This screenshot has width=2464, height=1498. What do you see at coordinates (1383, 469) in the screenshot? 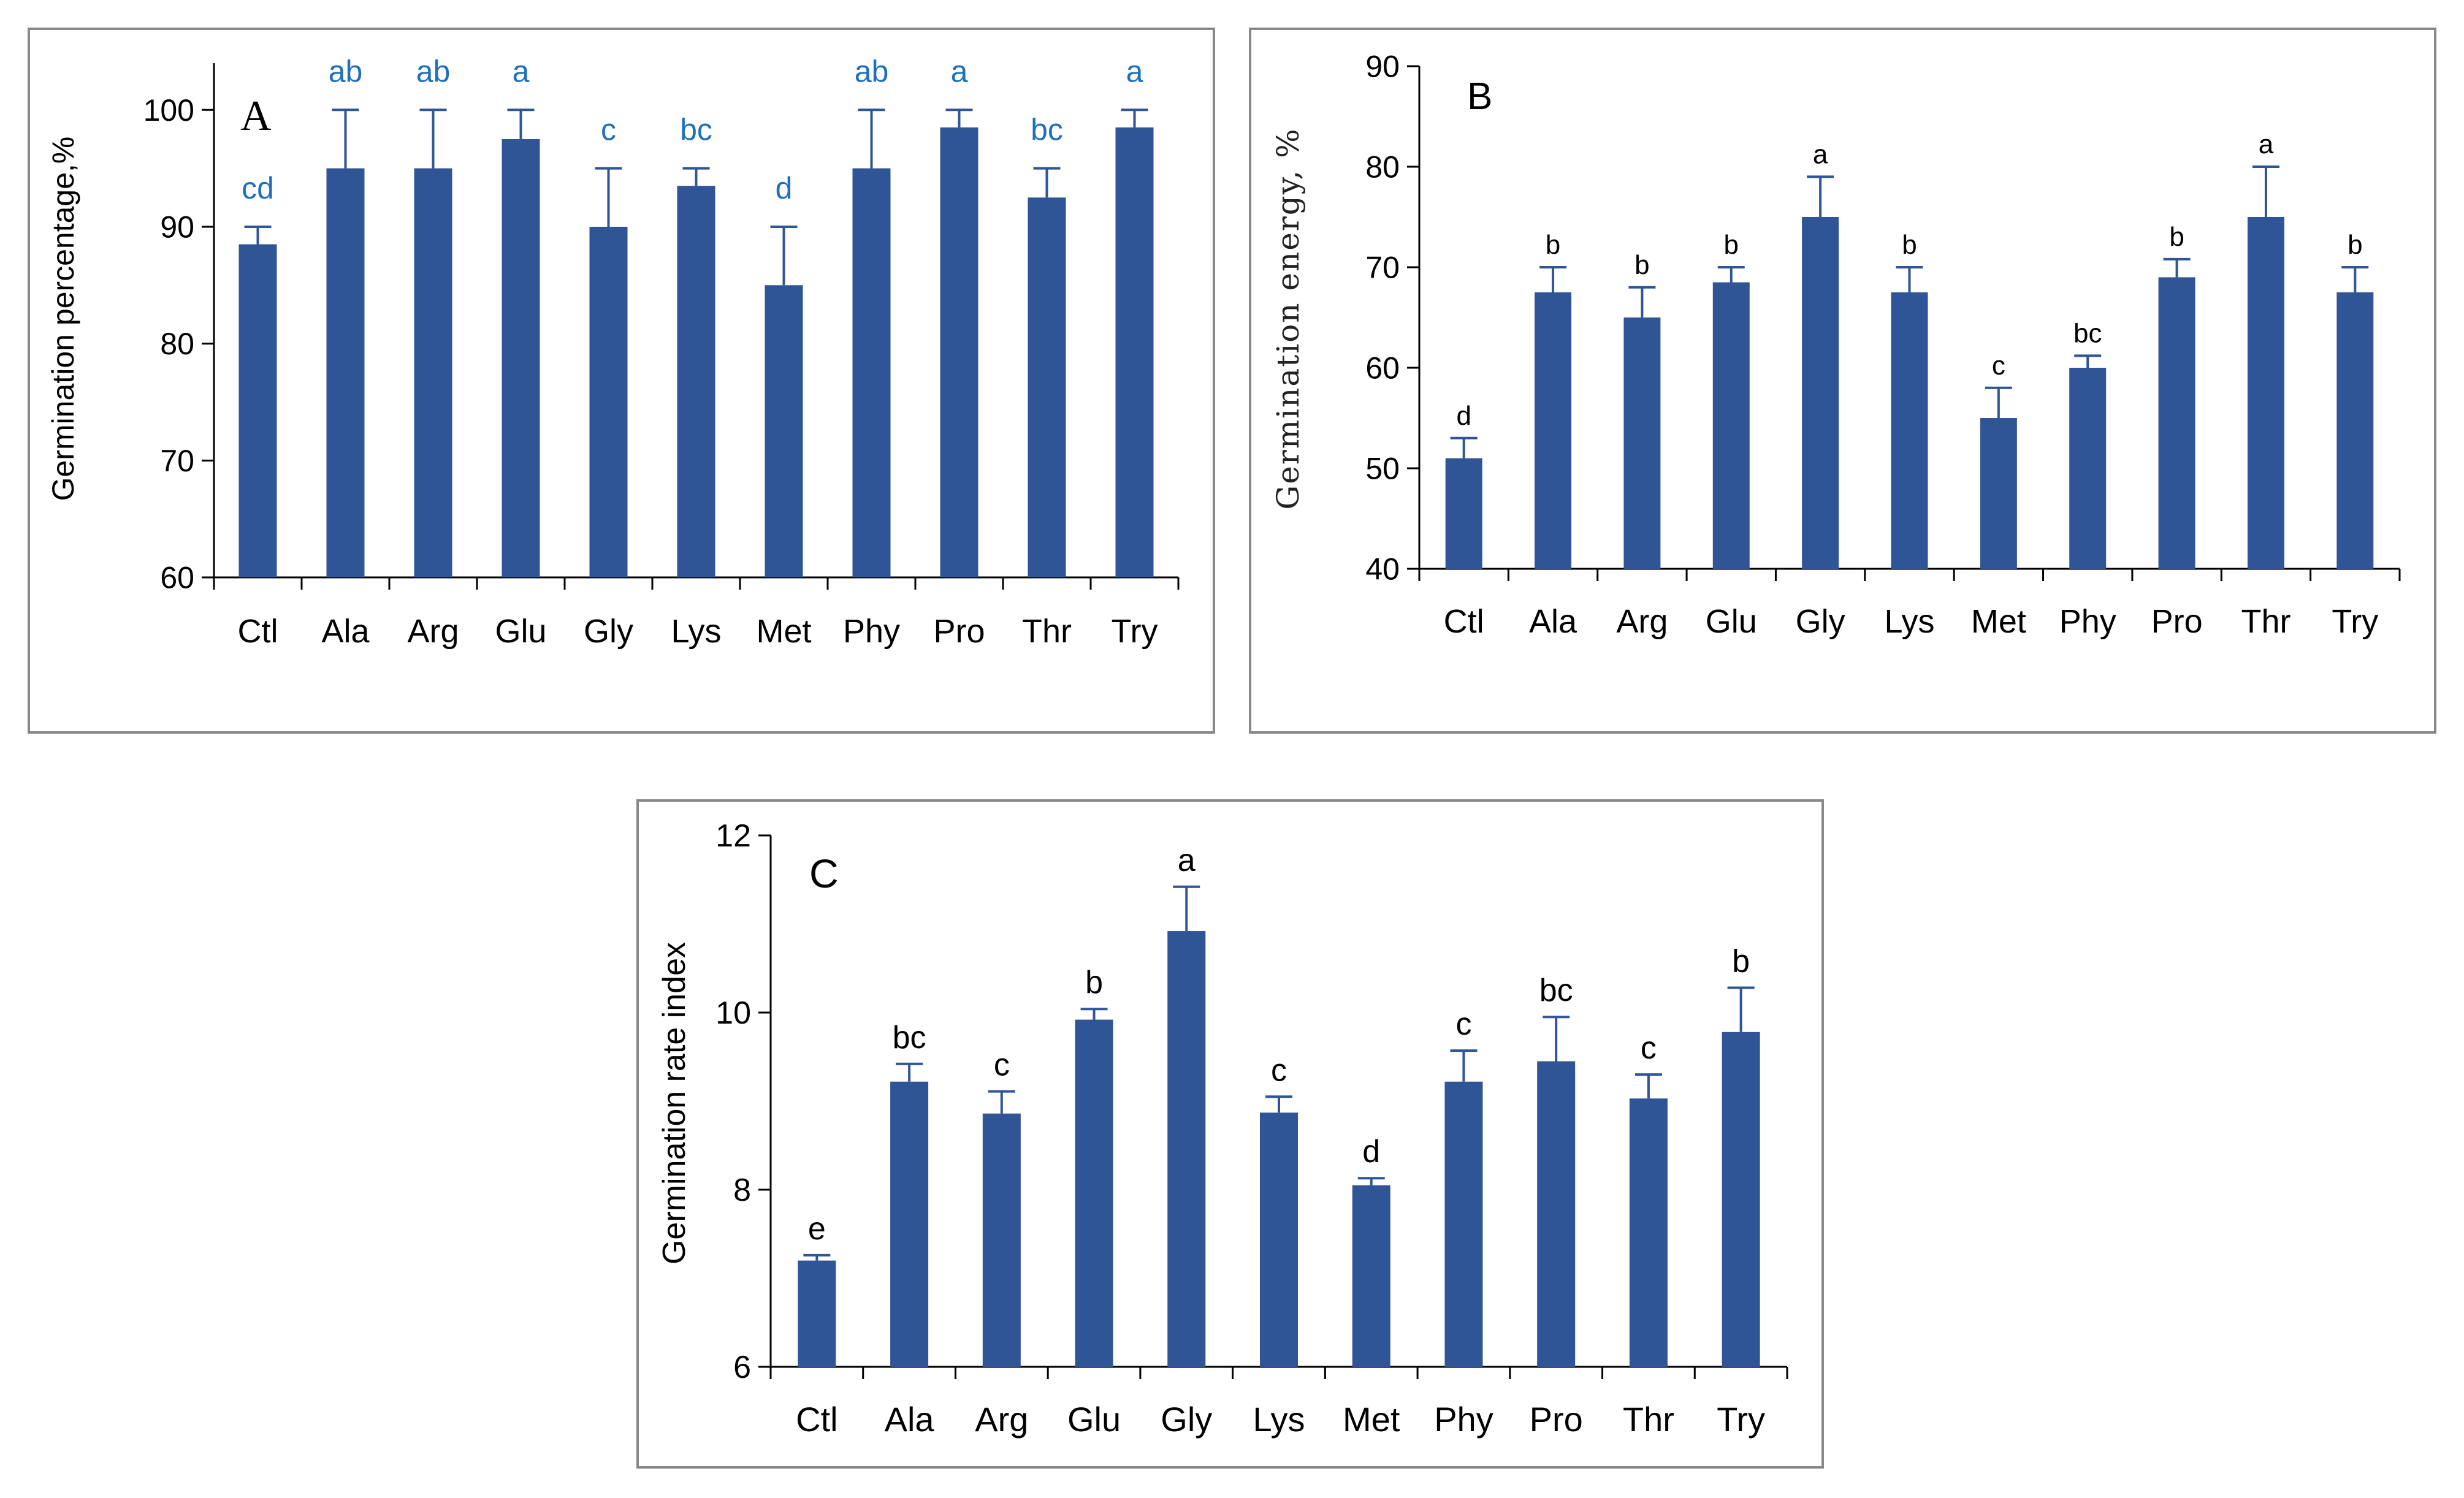
I see `panel-b-y-tick-label: 50` at bounding box center [1383, 469].